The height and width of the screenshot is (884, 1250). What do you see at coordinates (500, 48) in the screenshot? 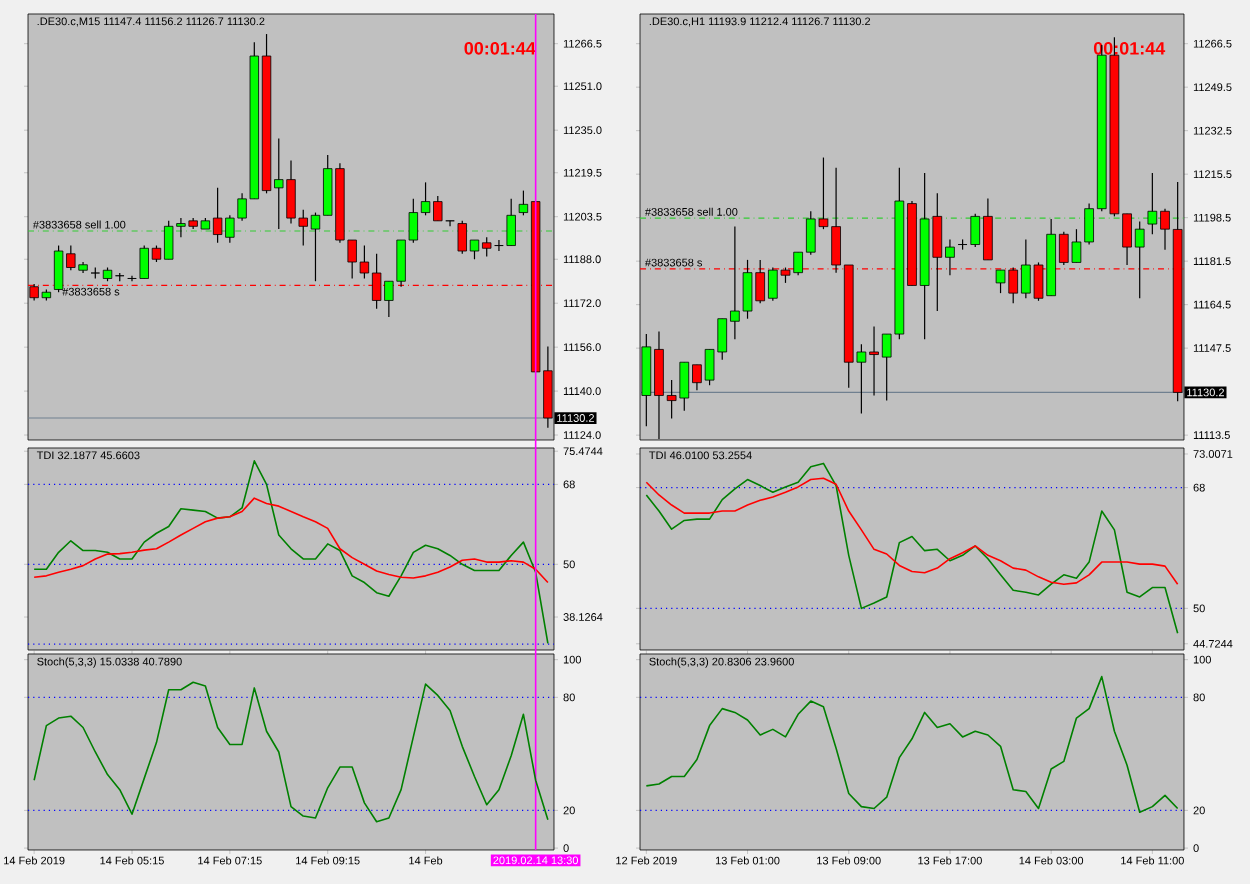
I see `annotation: 00:01:44` at bounding box center [500, 48].